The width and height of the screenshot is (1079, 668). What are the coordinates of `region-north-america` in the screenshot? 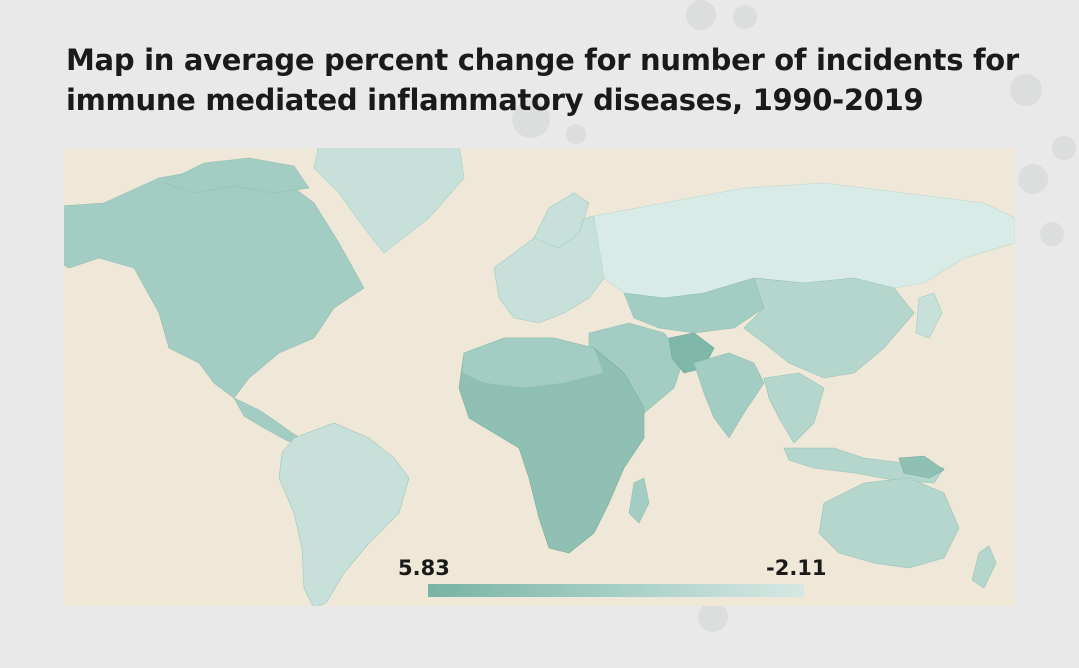 It's located at (214, 283).